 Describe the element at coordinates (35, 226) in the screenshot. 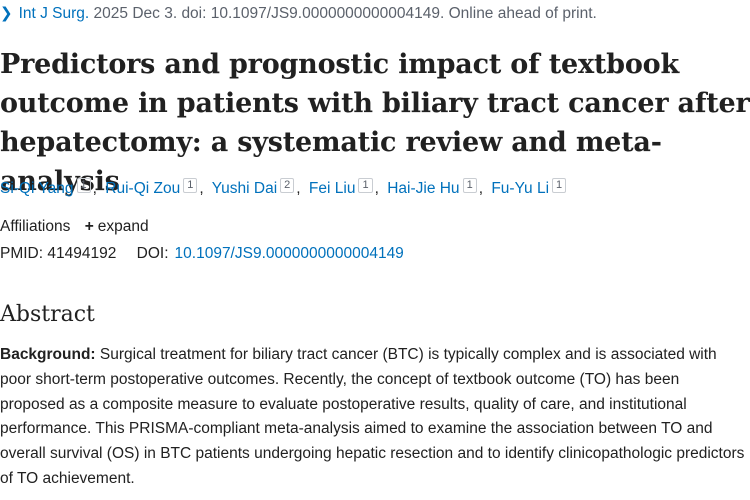

I see `affiliations-label: Affiliations` at that location.